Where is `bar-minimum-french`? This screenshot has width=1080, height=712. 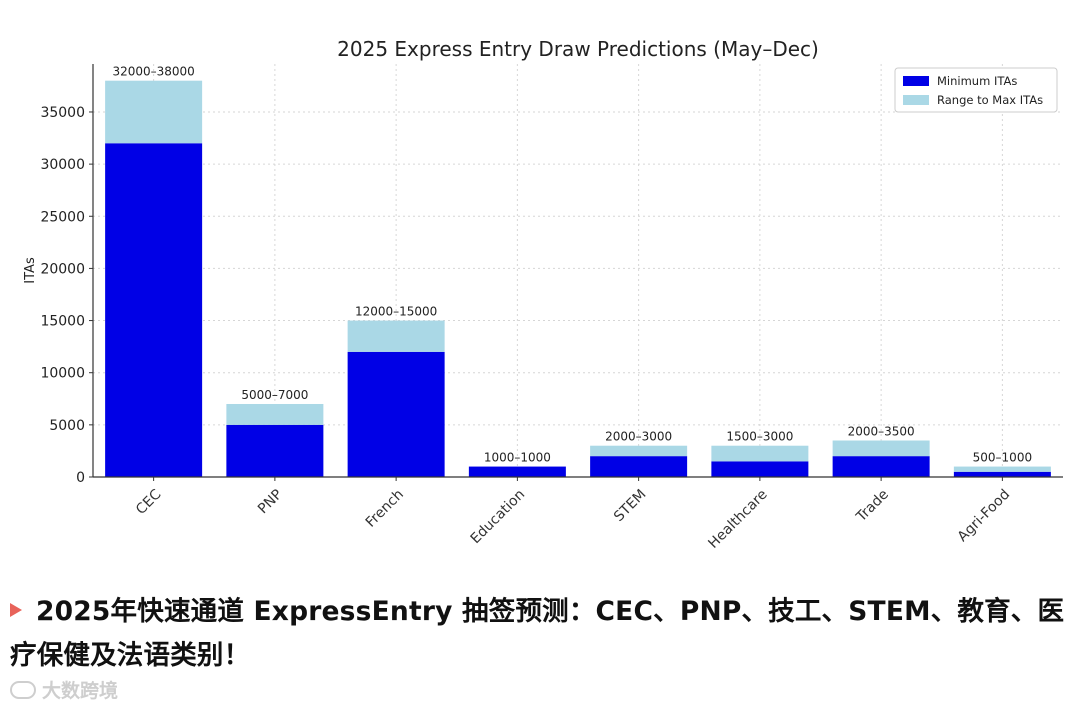
bar-minimum-french is located at coordinates (396, 414).